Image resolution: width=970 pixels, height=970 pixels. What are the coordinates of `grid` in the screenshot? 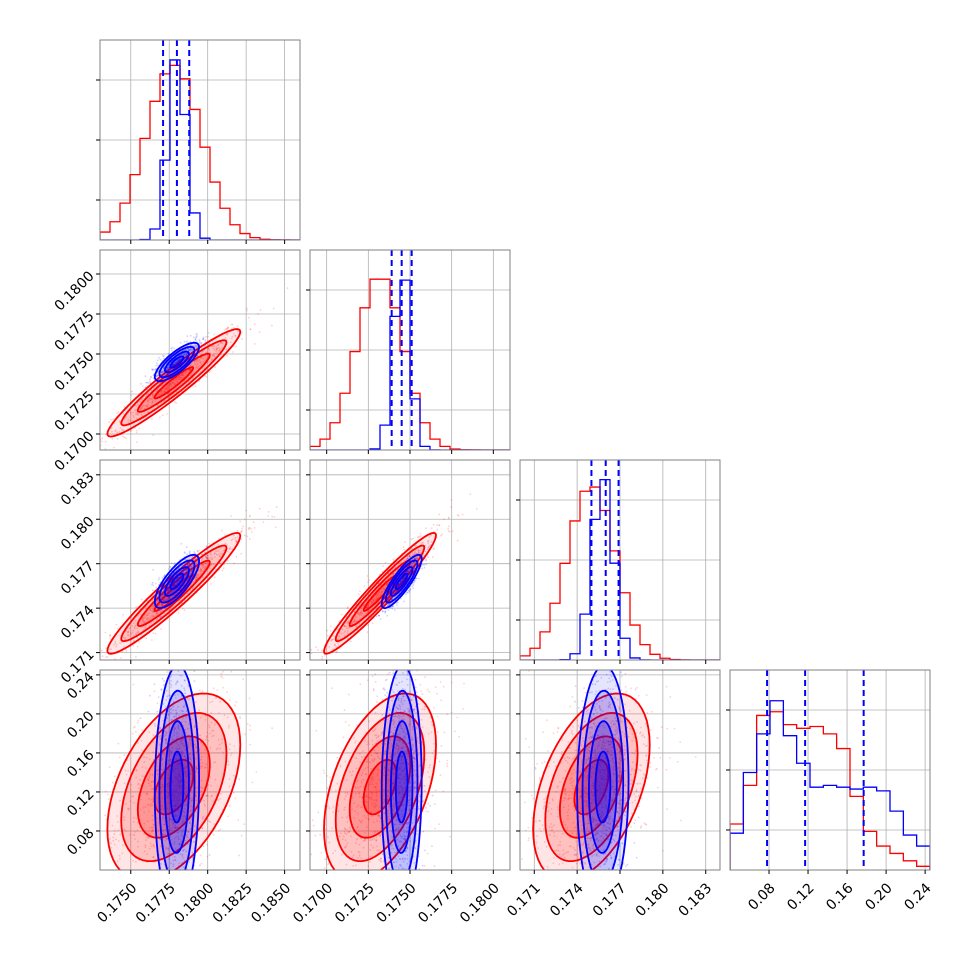 It's located at (200, 350).